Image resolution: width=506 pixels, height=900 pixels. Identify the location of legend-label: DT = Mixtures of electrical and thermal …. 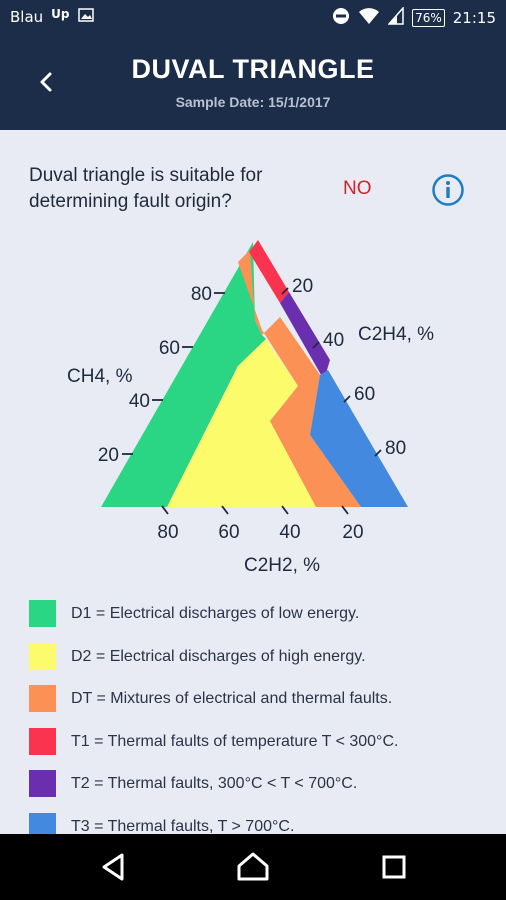
(232, 698).